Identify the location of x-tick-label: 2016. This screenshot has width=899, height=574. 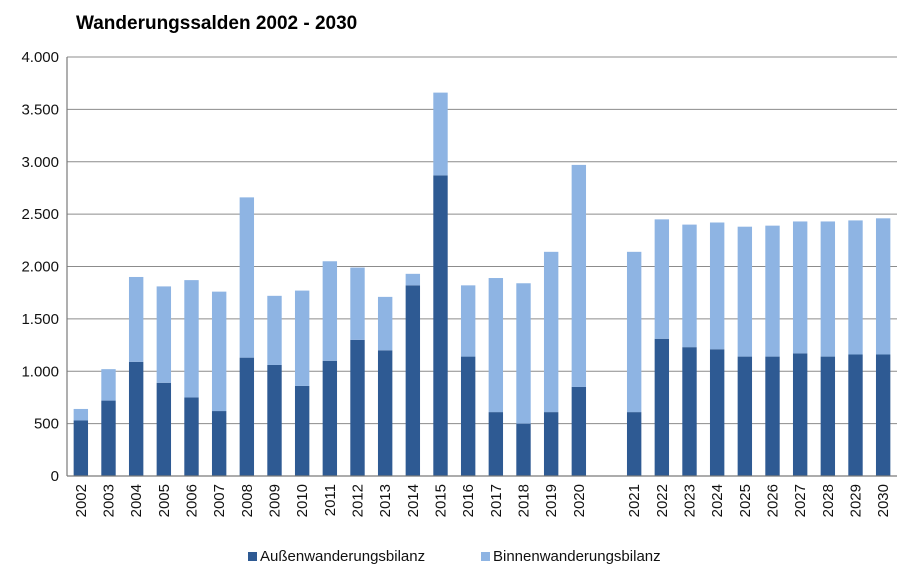
(468, 500).